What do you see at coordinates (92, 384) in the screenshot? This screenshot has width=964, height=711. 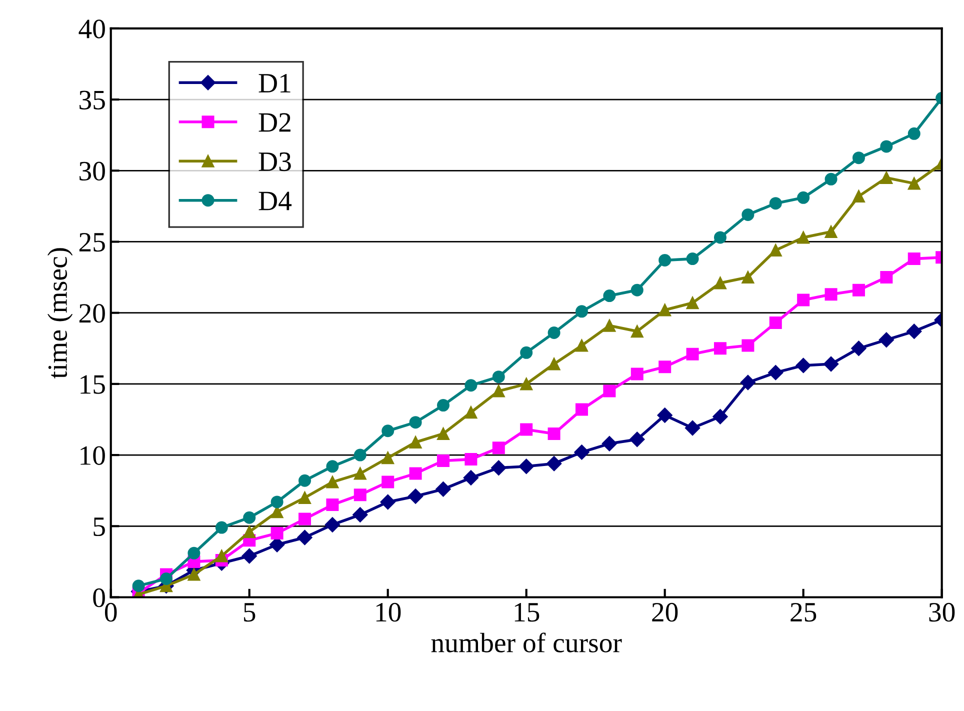 I see `y-tick-label: 15` at bounding box center [92, 384].